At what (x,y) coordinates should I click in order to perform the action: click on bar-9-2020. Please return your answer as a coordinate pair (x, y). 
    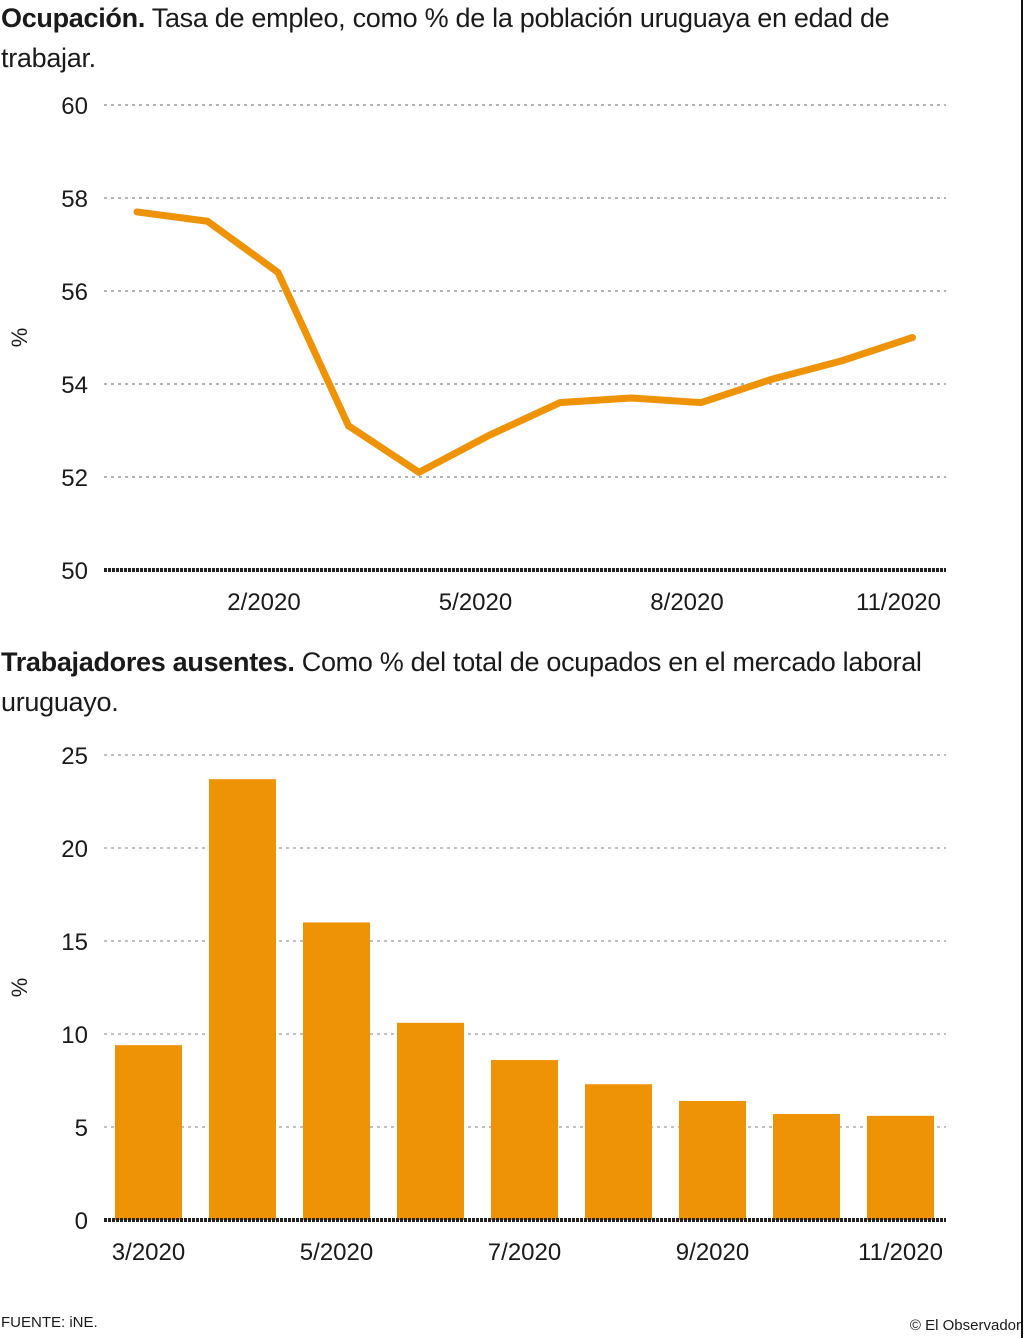
    Looking at the image, I should click on (712, 1160).